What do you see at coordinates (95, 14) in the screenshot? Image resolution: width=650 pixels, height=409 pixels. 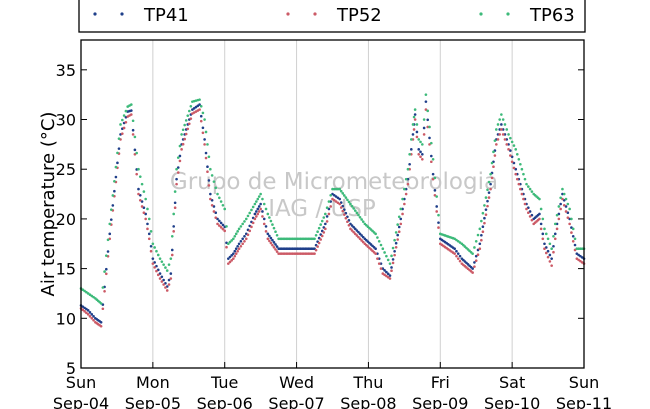 I see `legend-marker` at bounding box center [95, 14].